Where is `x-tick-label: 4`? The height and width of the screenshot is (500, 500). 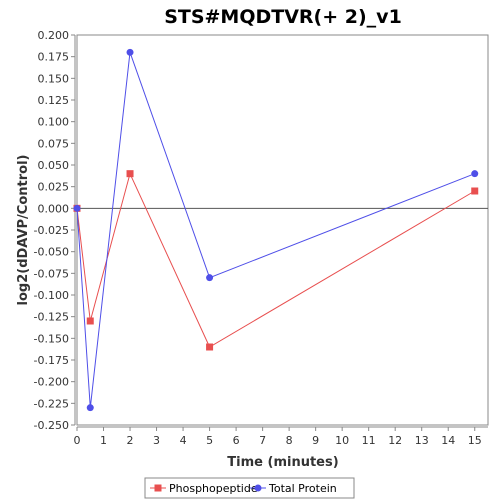
x-tick-label: 4 is located at coordinates (183, 440).